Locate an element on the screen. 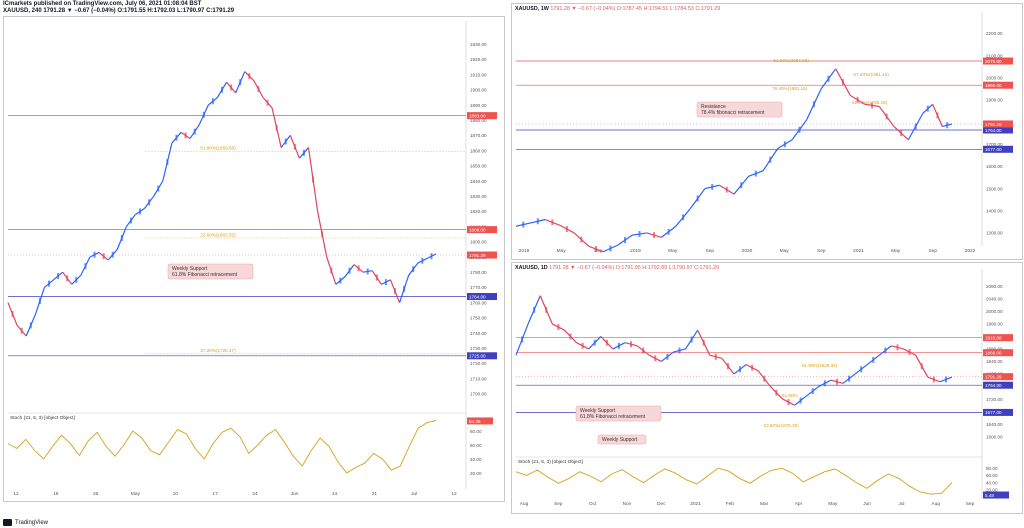 This screenshot has height=528, width=1024. fib-label-1w: 61.80%(1765.15) is located at coordinates (870, 102).